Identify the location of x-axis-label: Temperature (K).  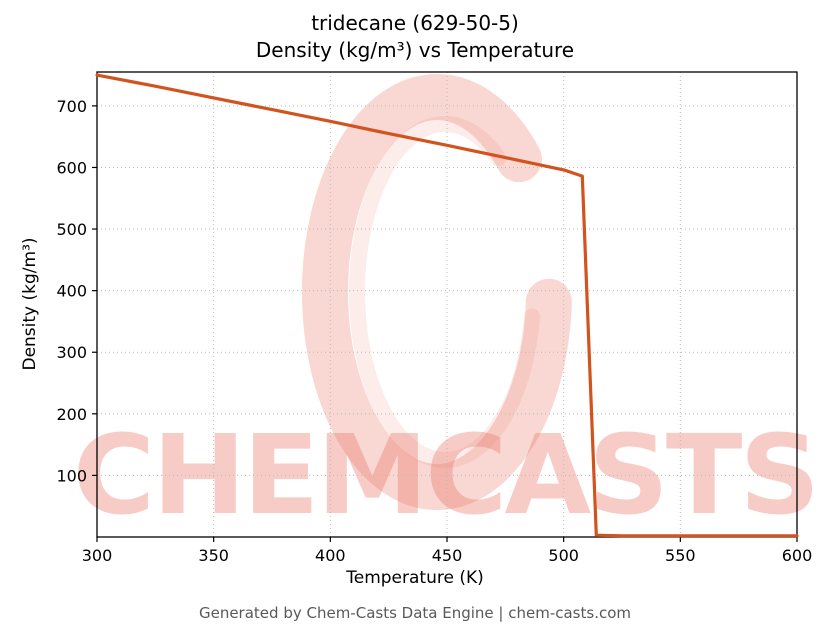
(415, 578).